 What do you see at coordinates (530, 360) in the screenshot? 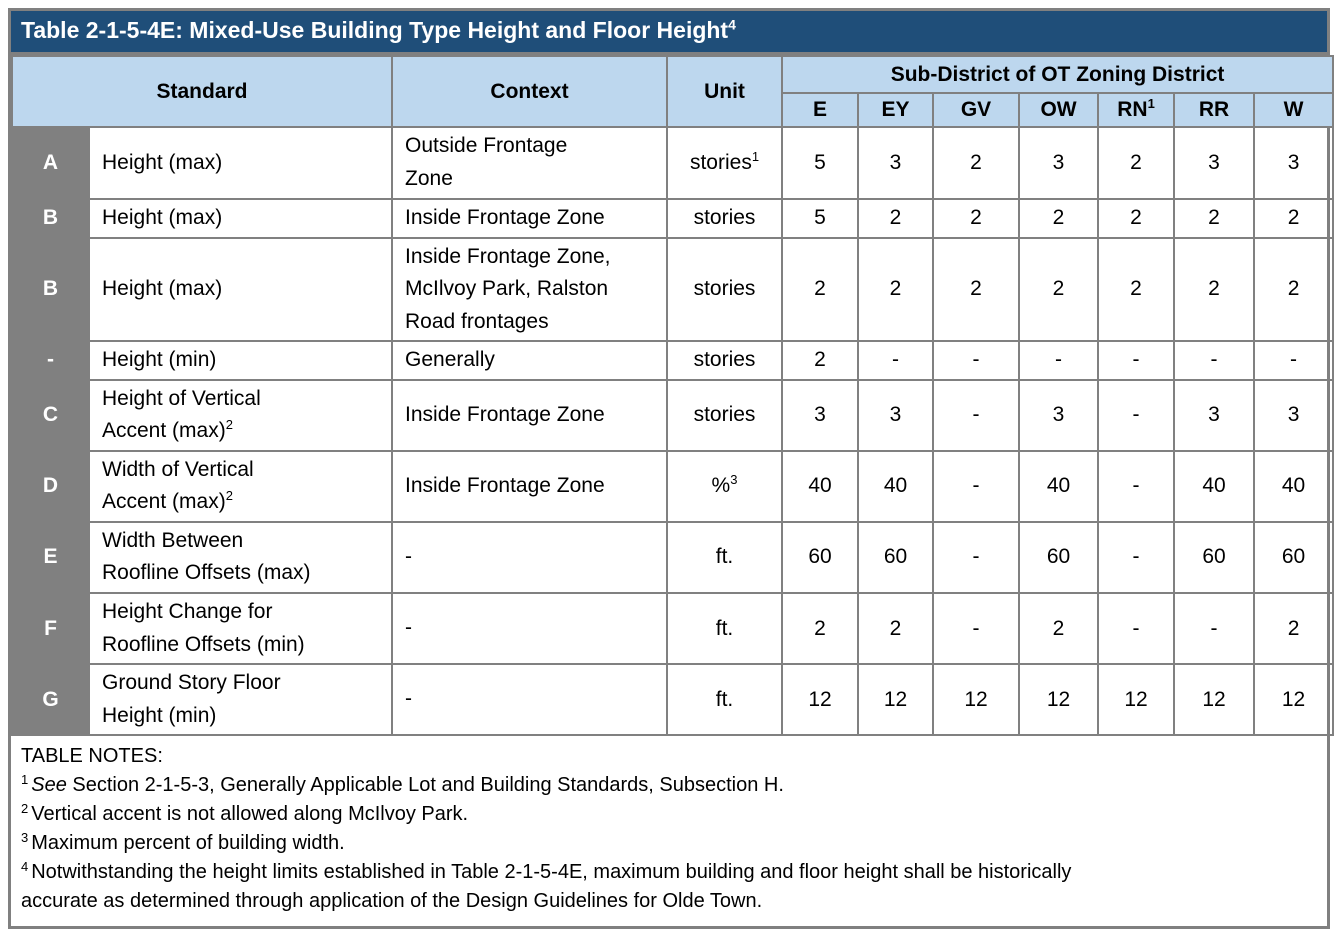
I see `context-cell: Generally` at bounding box center [530, 360].